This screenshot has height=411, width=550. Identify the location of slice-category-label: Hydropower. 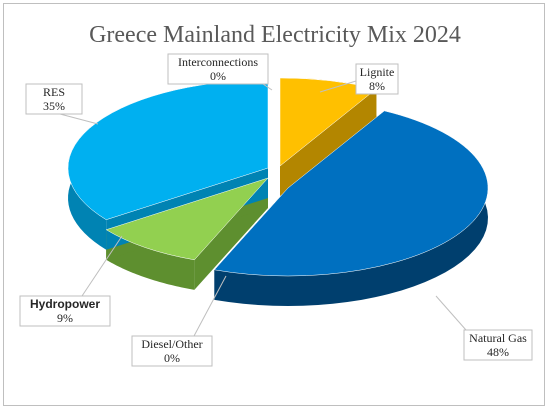
(65, 304).